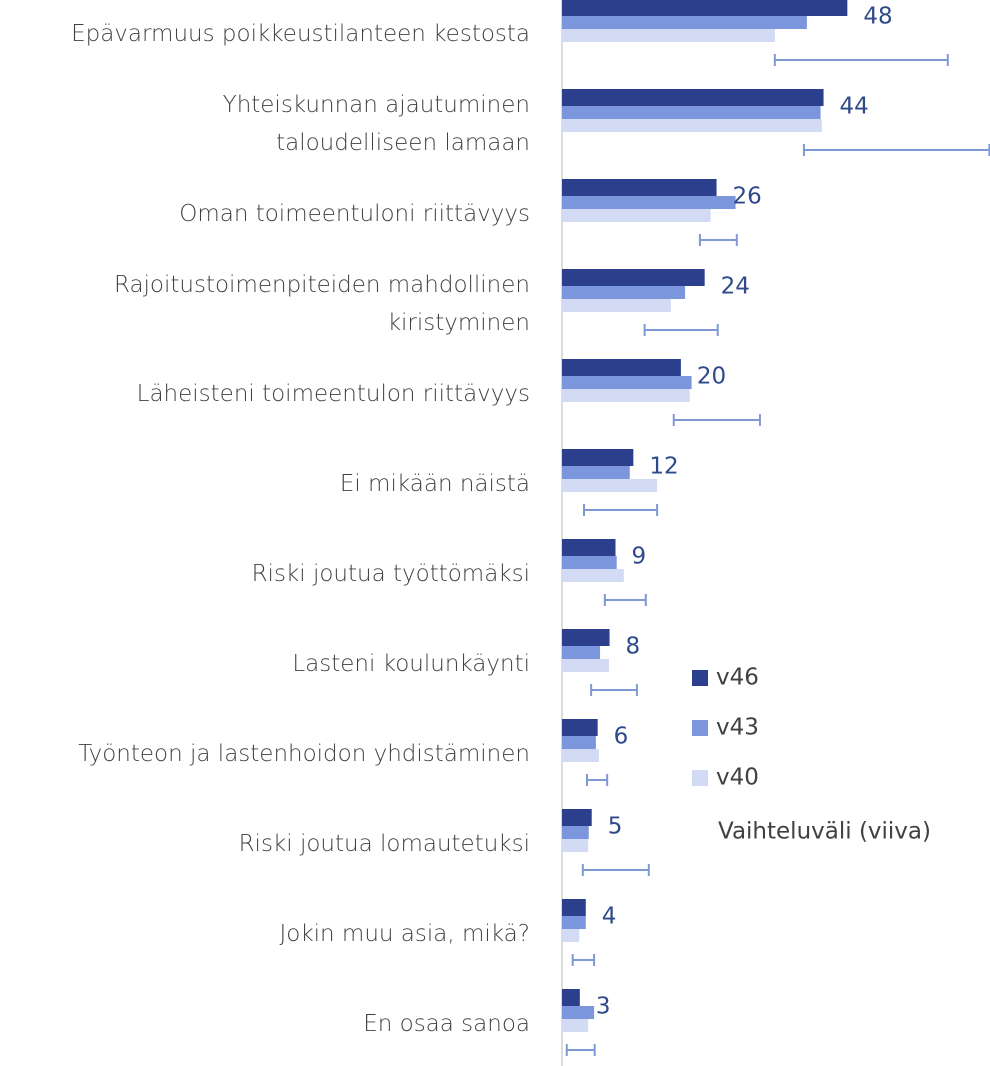  Describe the element at coordinates (737, 728) in the screenshot. I see `legend-label: v43` at that location.